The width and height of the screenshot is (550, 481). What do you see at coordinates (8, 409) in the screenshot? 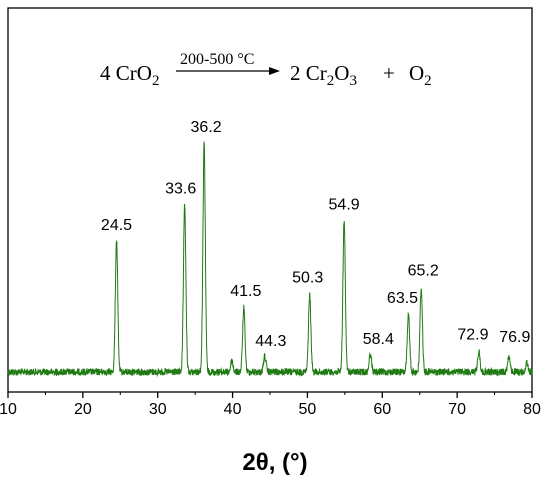
I see `x-tick-label: 10` at bounding box center [8, 409].